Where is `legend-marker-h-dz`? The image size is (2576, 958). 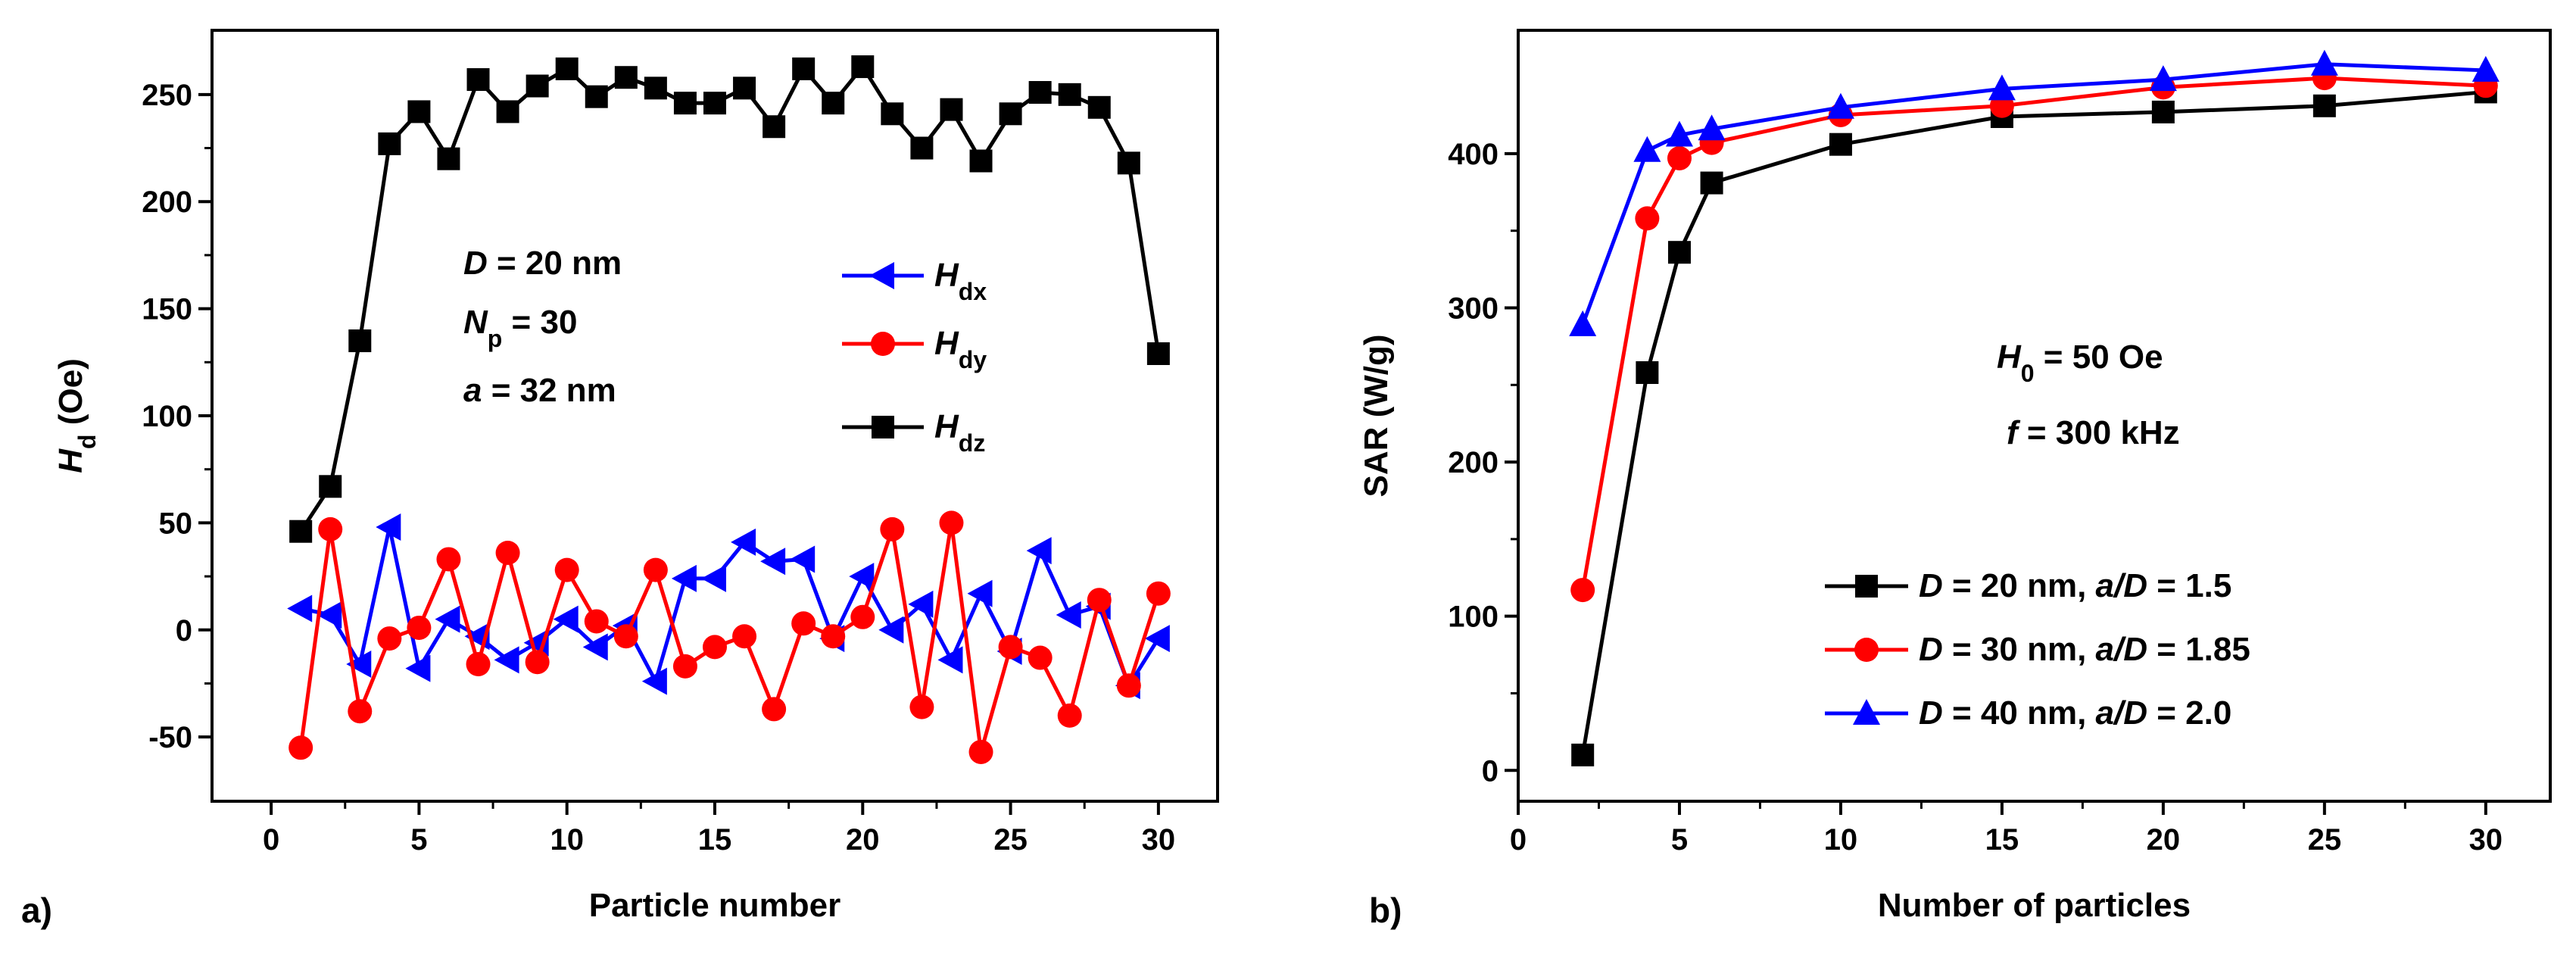
legend-marker-h-dz is located at coordinates (883, 427).